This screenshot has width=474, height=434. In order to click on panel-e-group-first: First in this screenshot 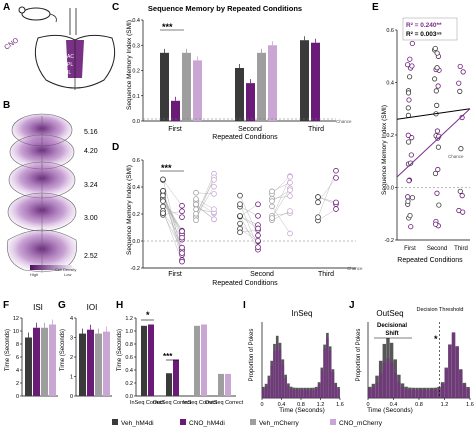, I will do `click(410, 249)`.